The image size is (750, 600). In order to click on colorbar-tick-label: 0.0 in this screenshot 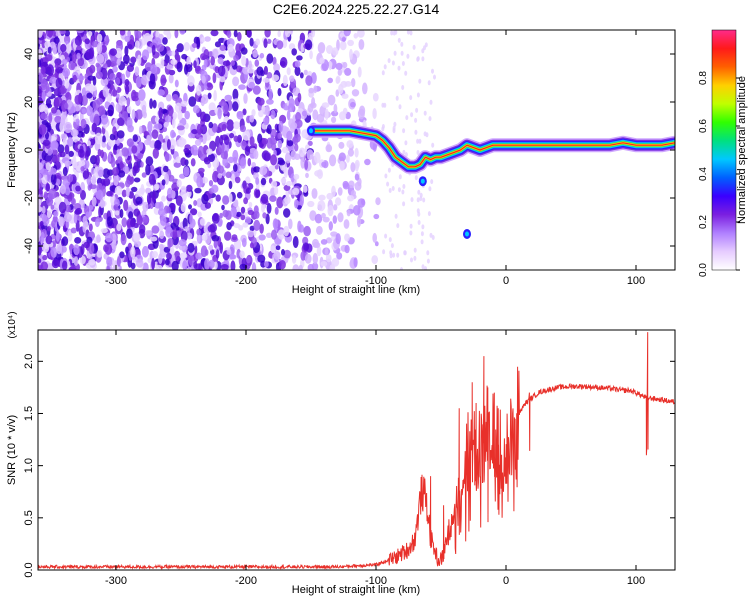, I will do `click(703, 270)`.